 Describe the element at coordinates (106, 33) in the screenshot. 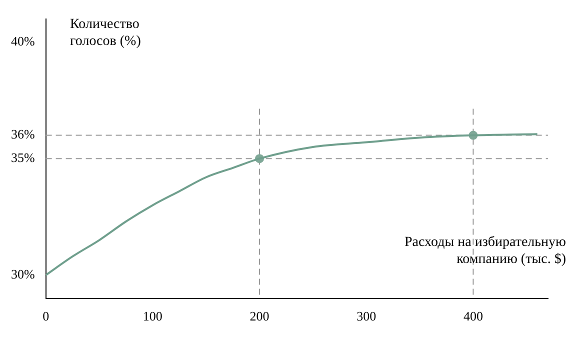

I see `y-axis-title: Количество голосов (%)` at that location.